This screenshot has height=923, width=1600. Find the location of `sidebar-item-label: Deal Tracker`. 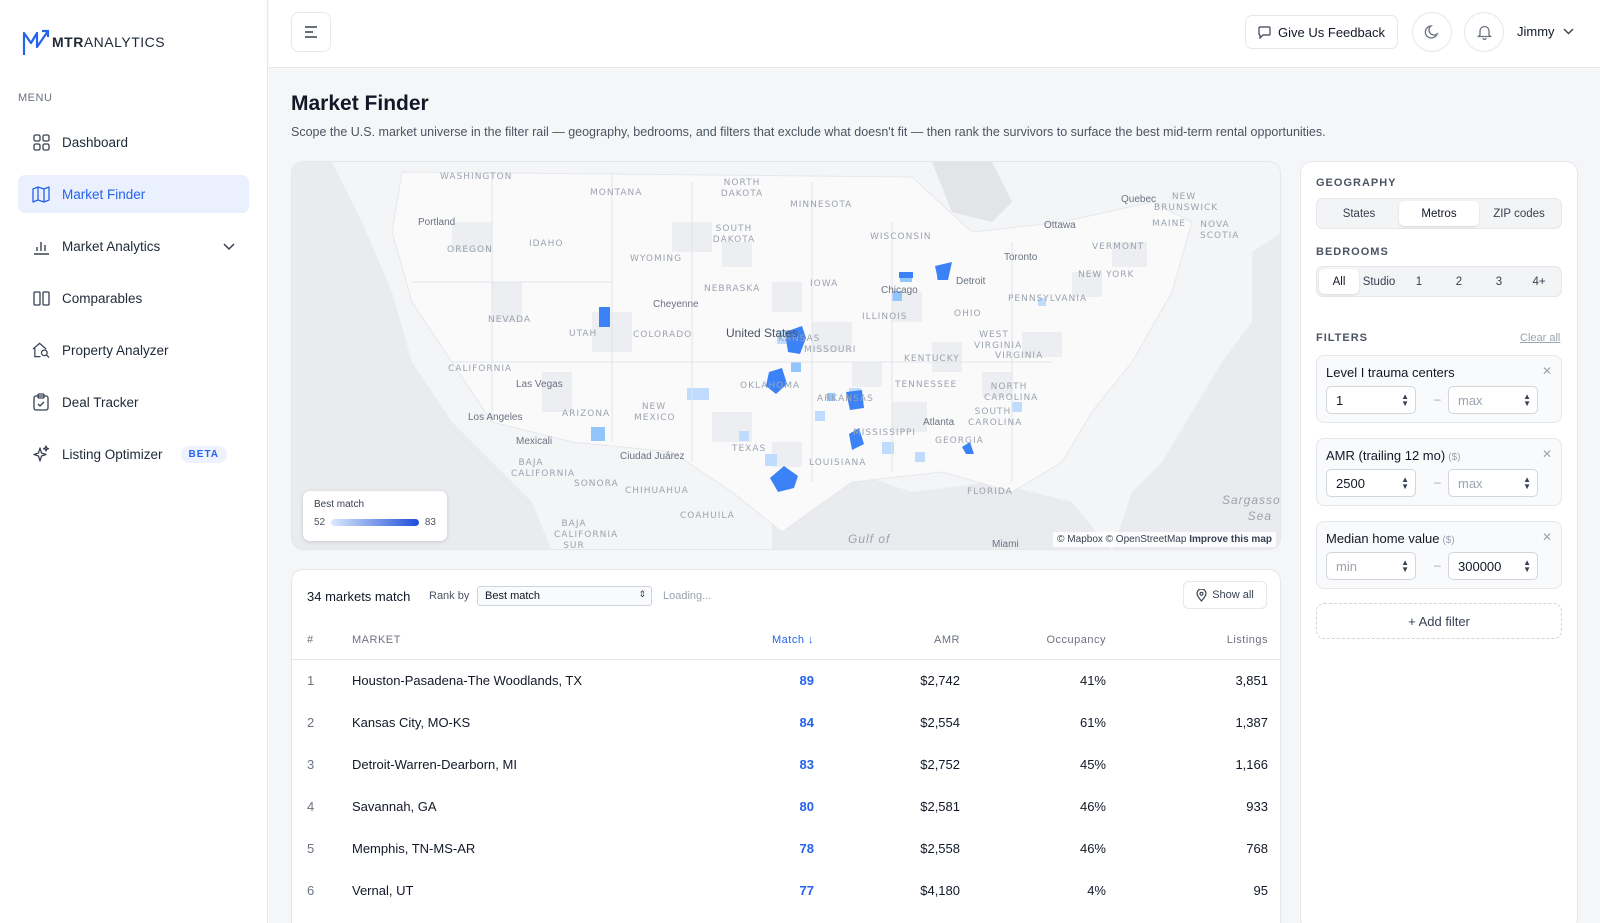

sidebar-item-label: Deal Tracker is located at coordinates (100, 402).